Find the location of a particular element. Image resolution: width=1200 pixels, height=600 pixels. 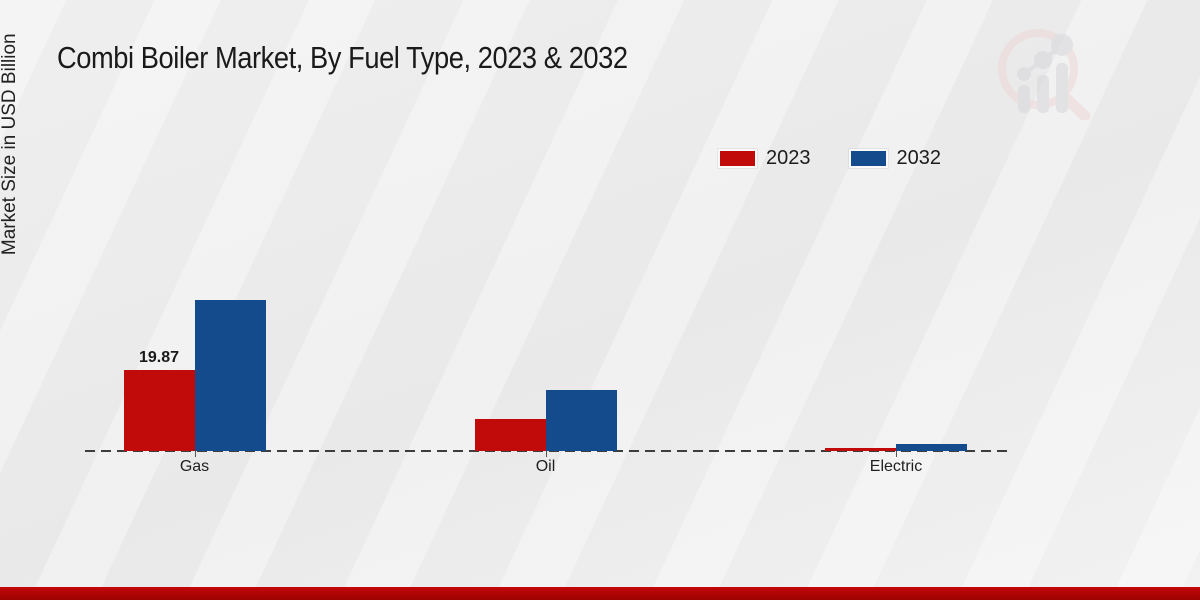

bar-2023-electric is located at coordinates (860, 449).